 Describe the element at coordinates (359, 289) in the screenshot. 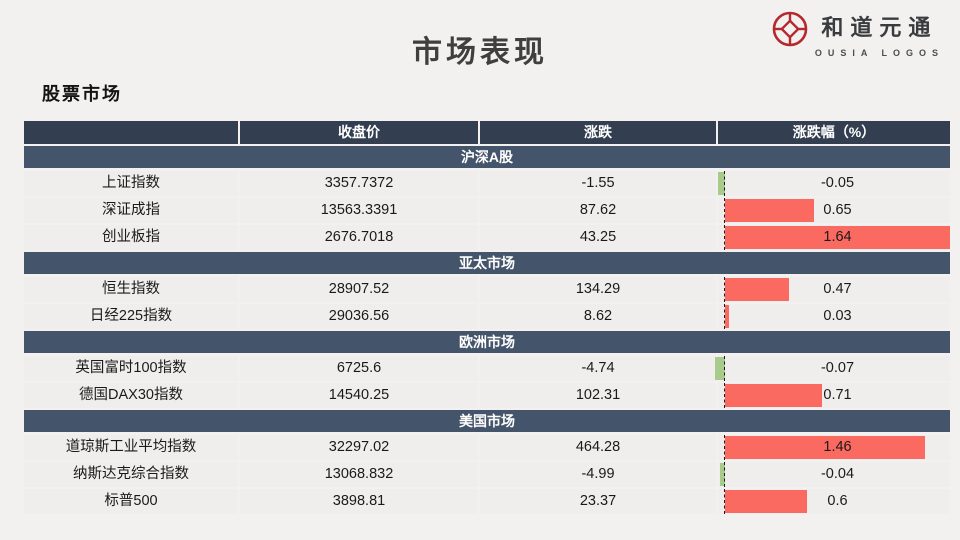

I see `close-price-cell: 28907.52` at that location.